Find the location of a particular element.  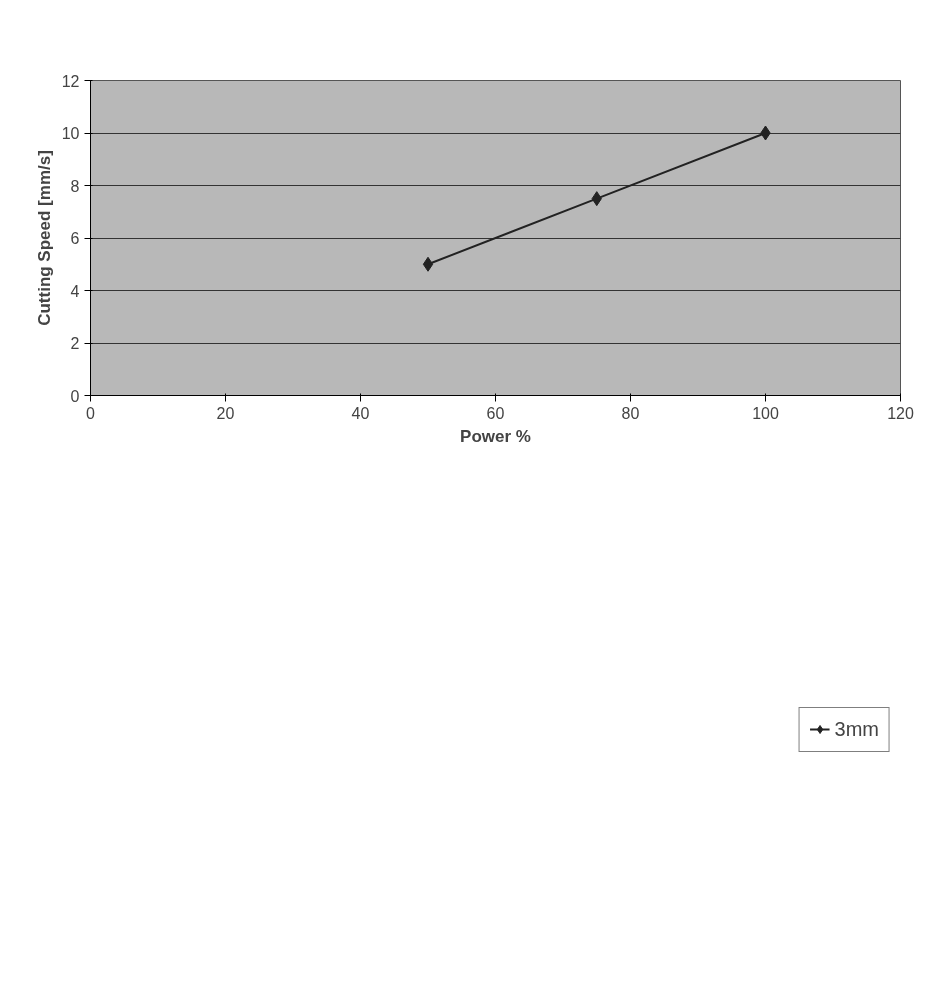

y-tick-label: 10 is located at coordinates (70, 133).